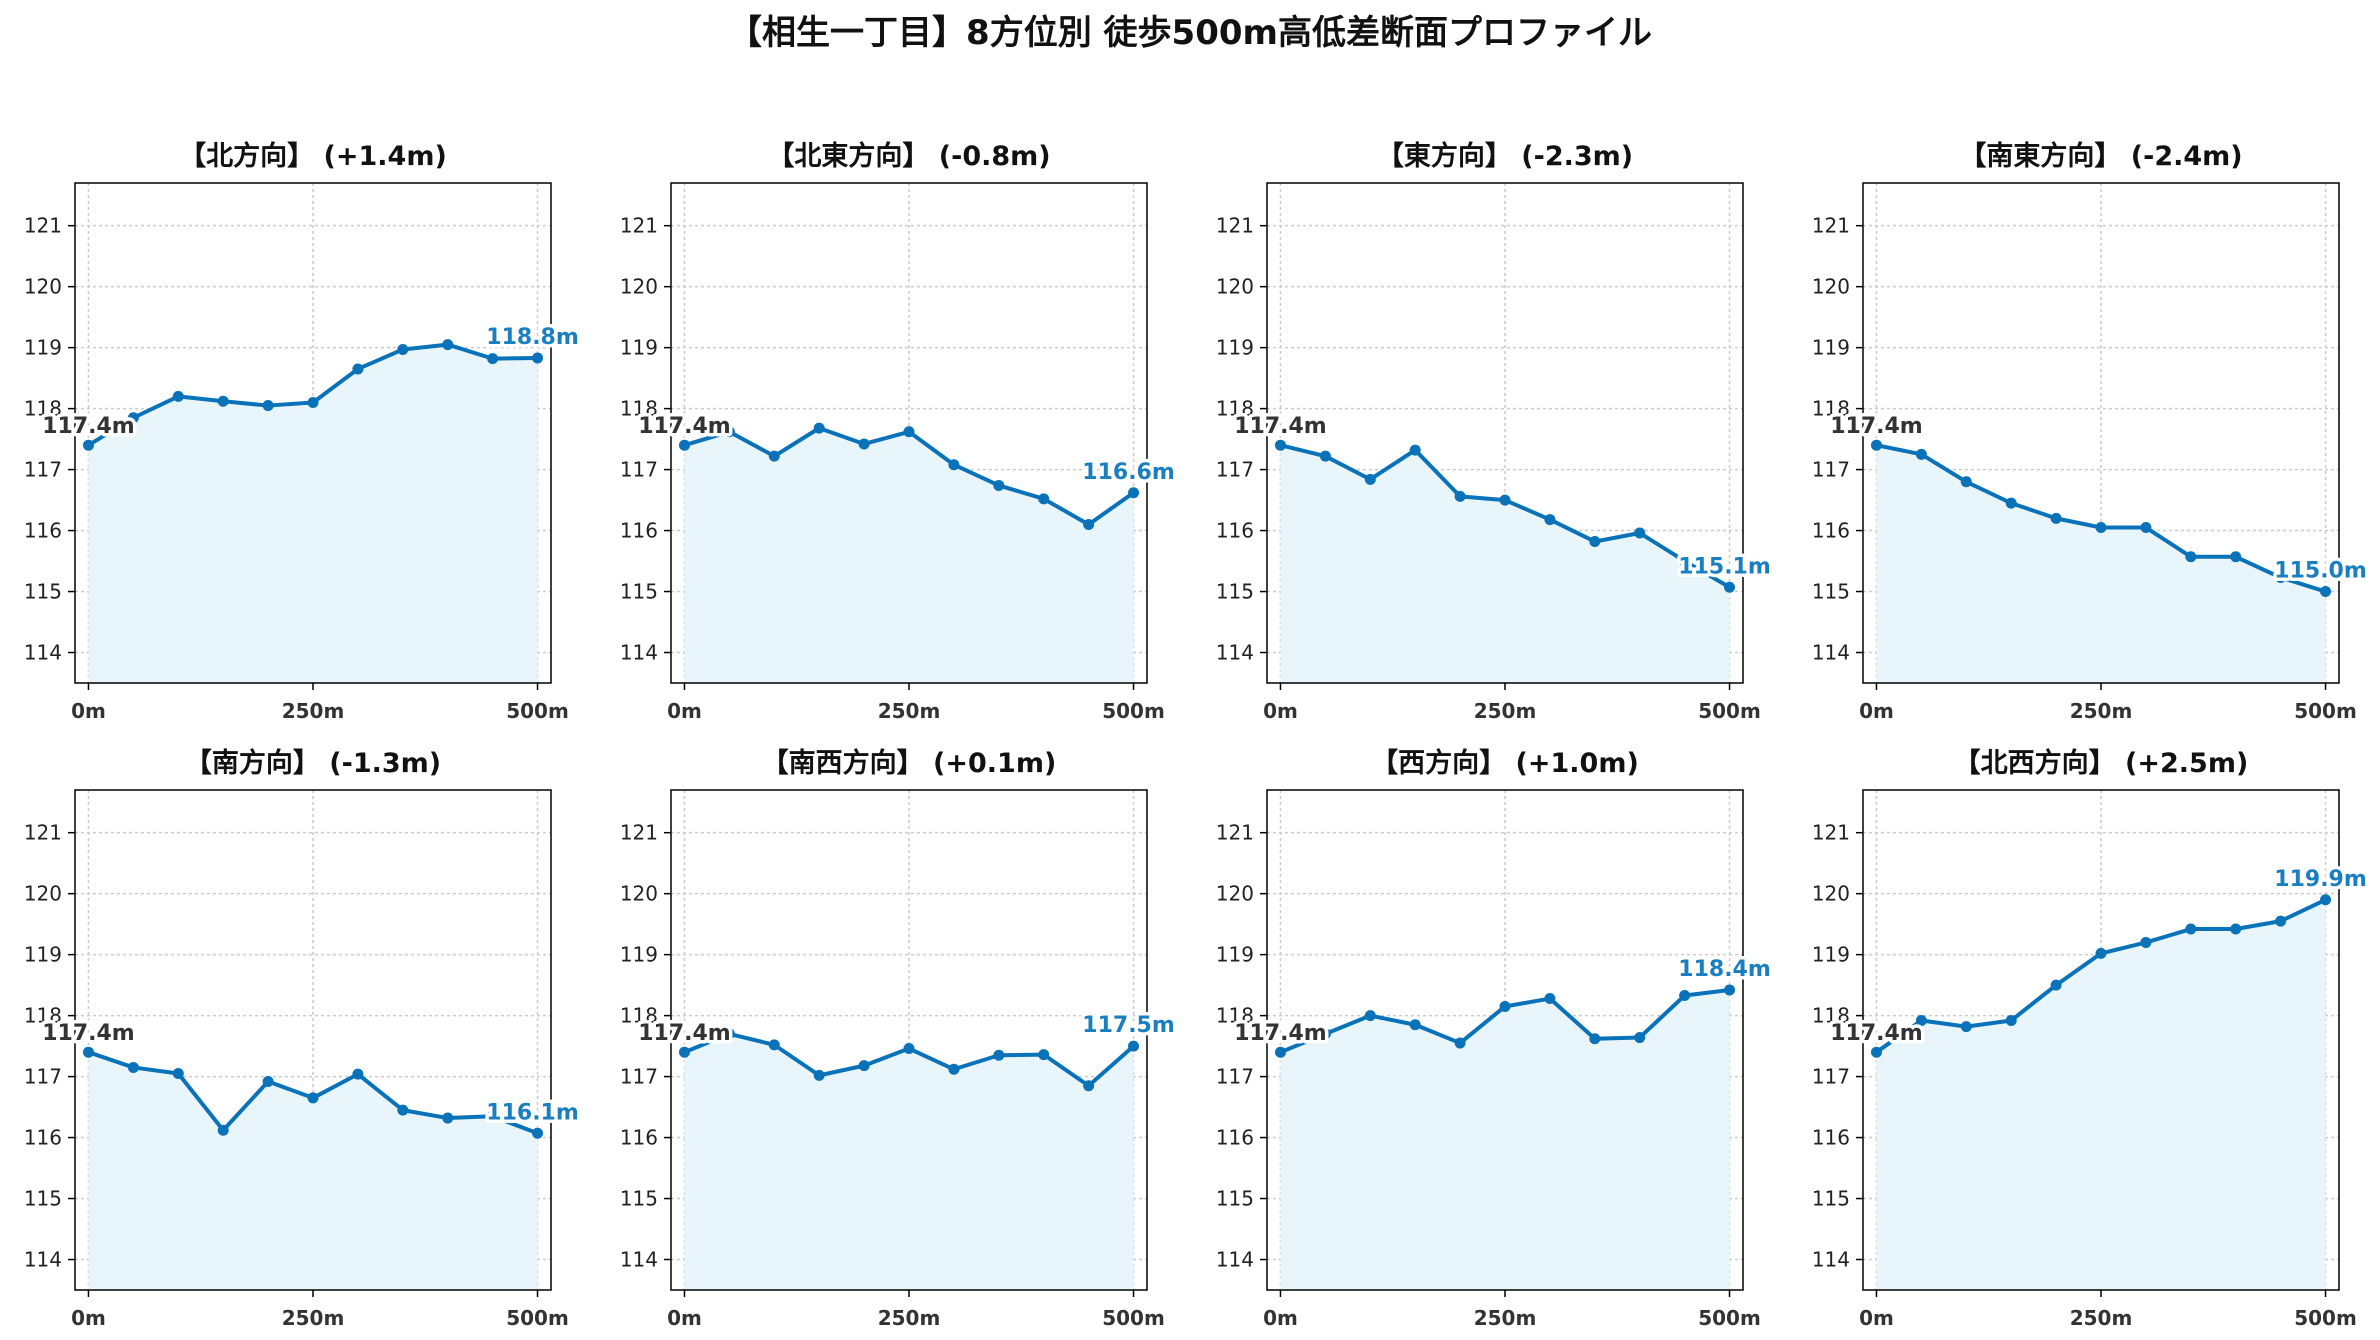  Describe the element at coordinates (1128, 472) in the screenshot. I see `end-elevation-label: 116.6m` at that location.